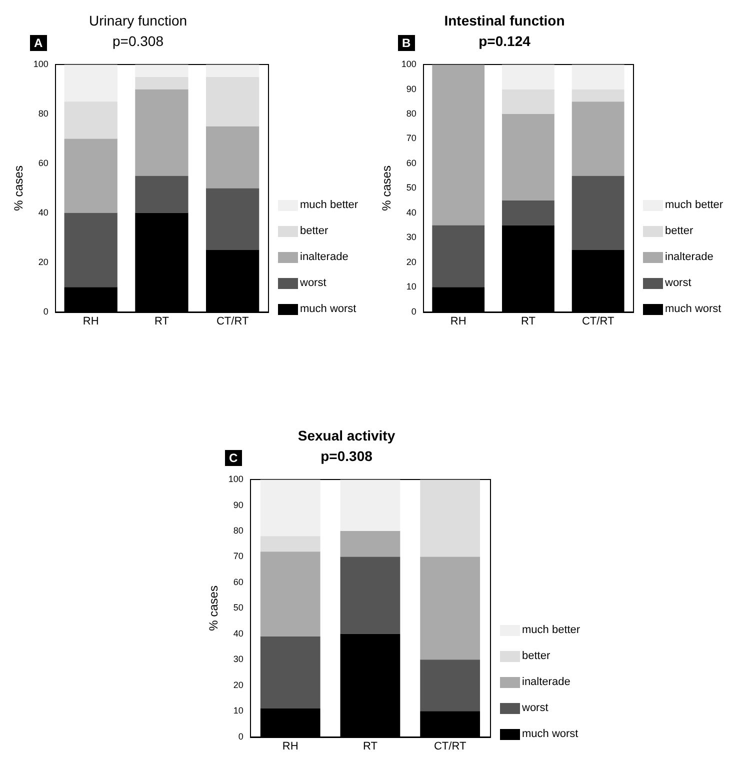 The height and width of the screenshot is (762, 735). I want to click on chart-title: Urinary function, so click(138, 20).